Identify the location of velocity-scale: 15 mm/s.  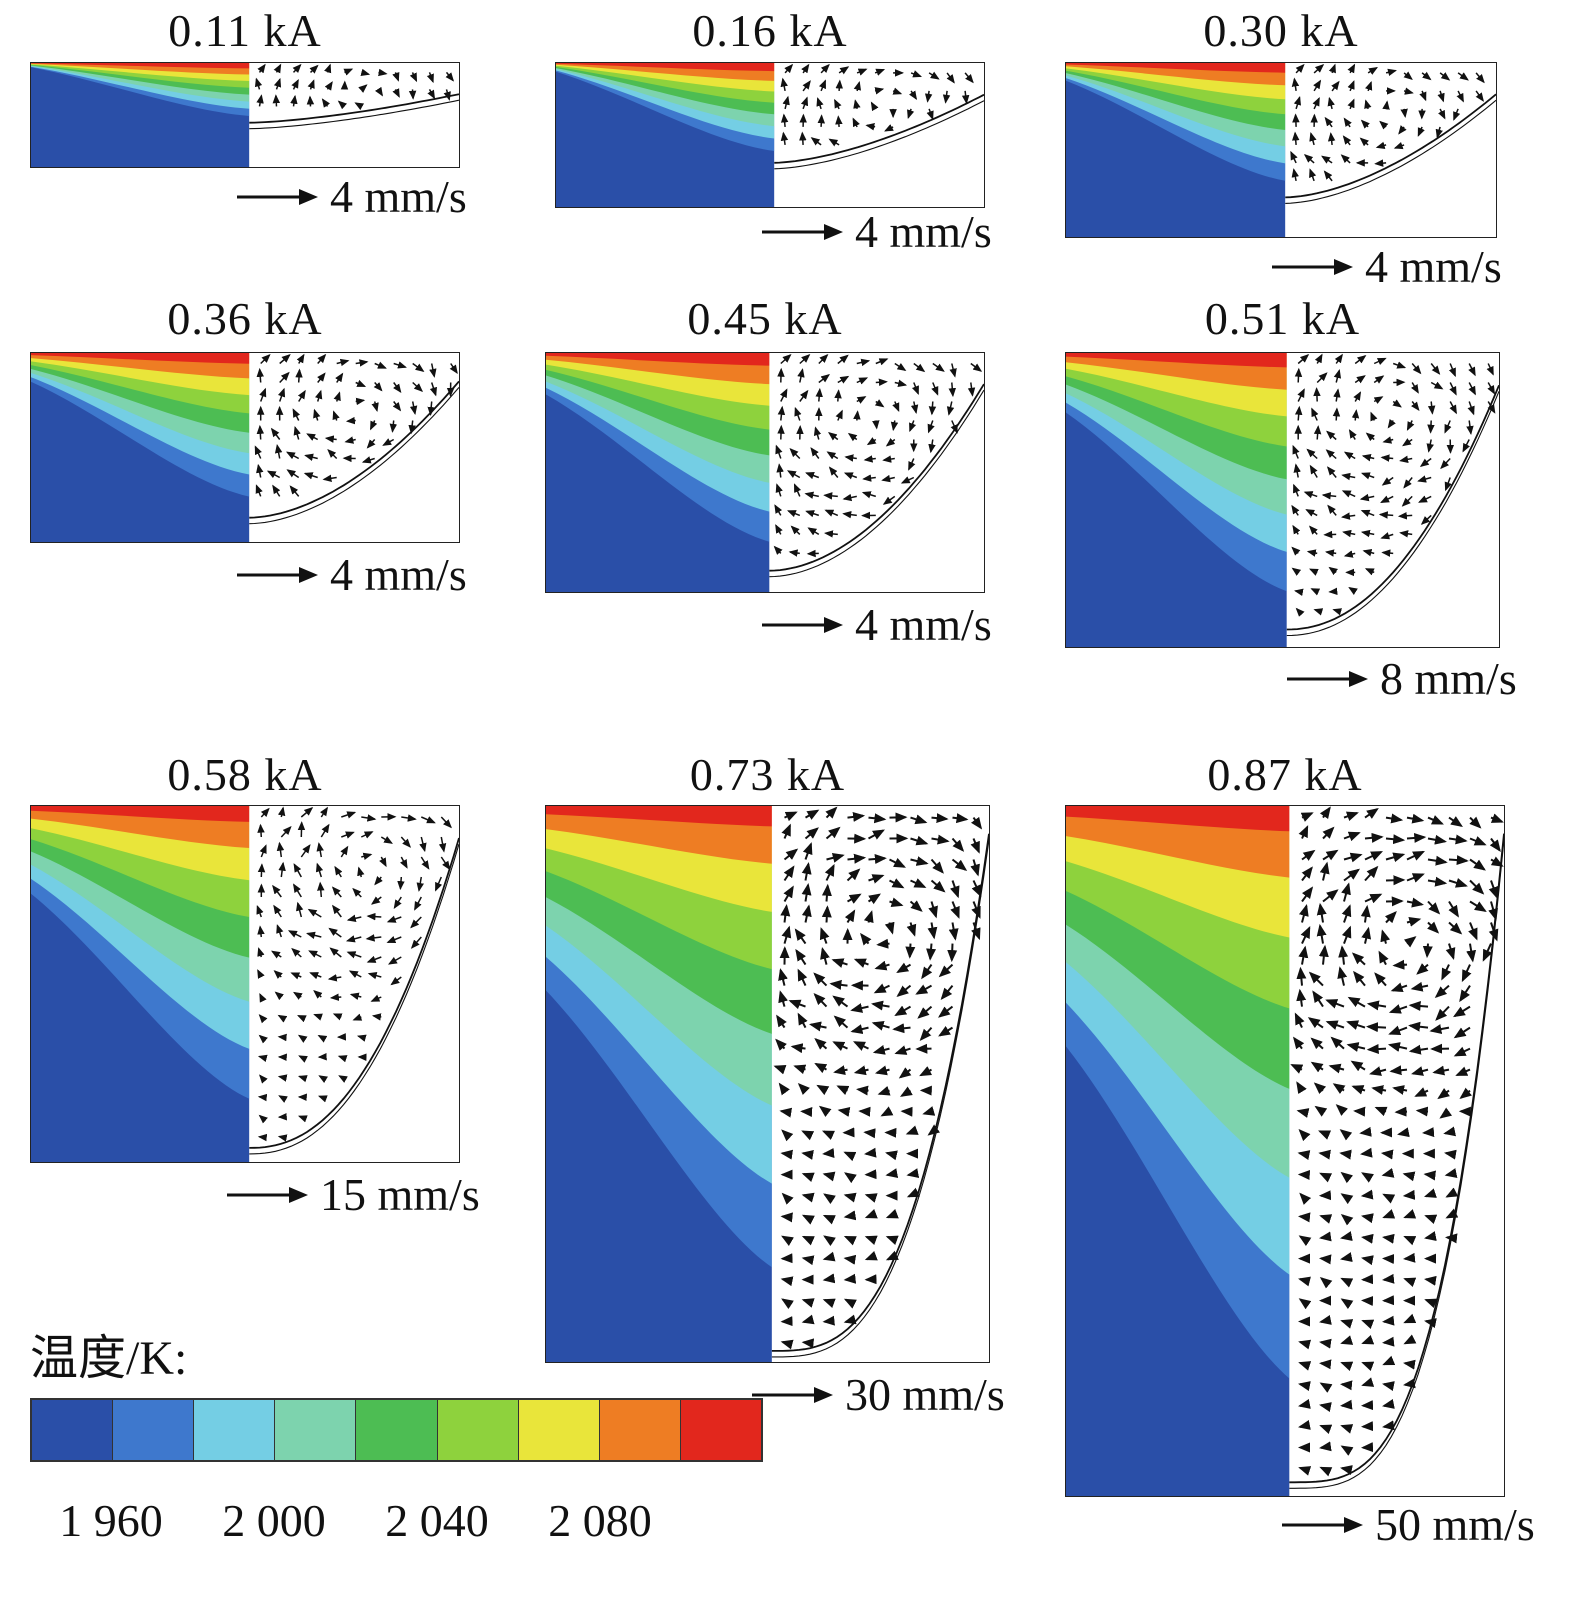
(352, 1194).